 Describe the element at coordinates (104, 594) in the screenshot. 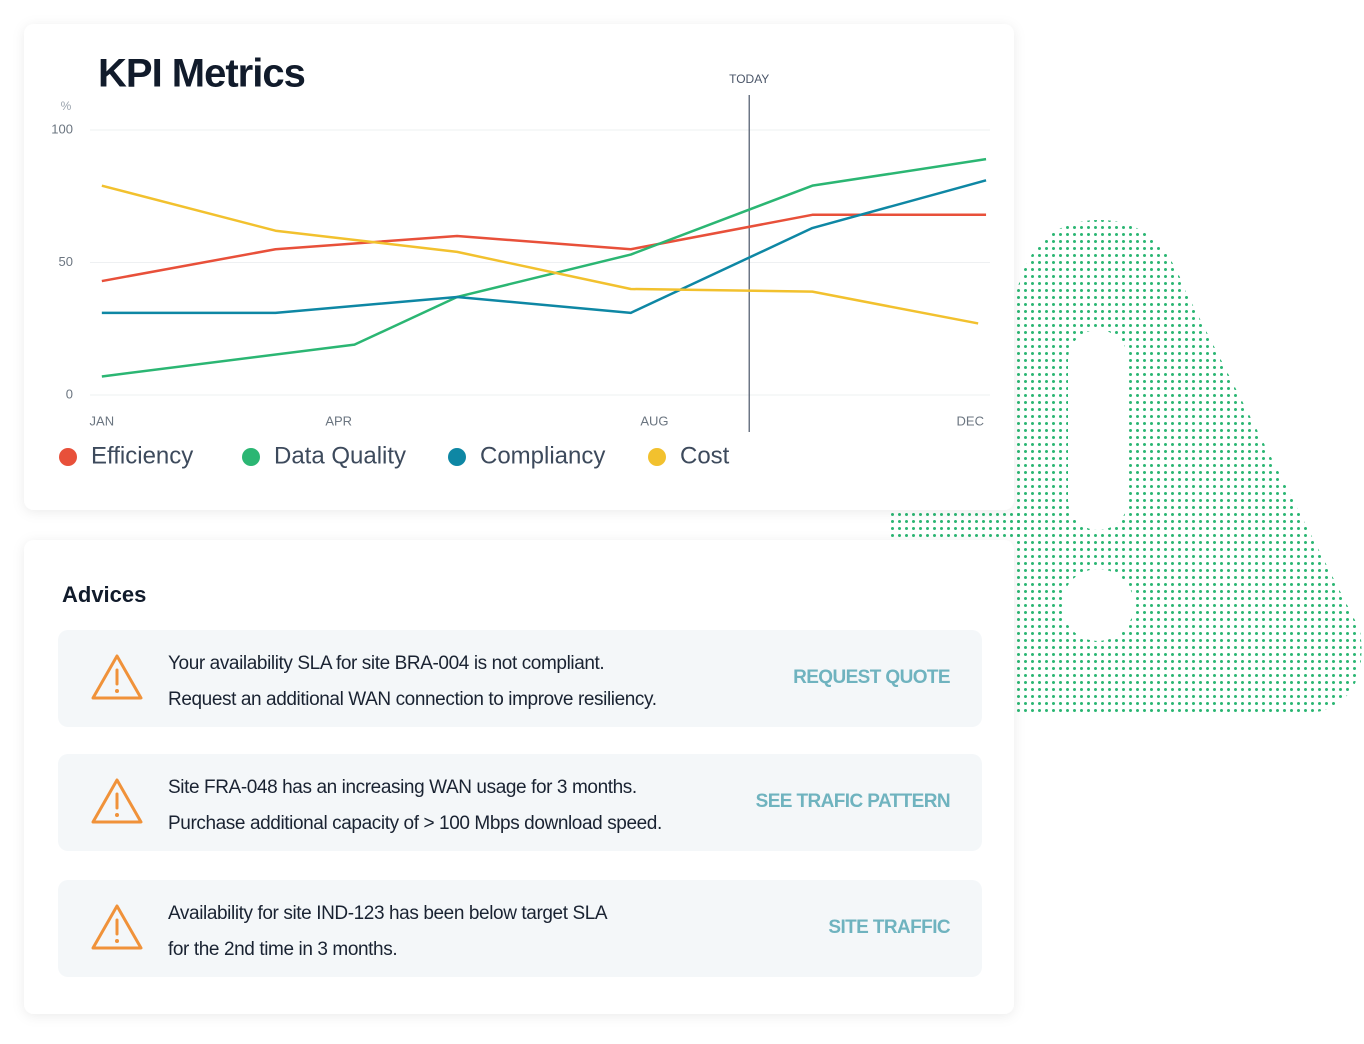

I see `advices-title: Advices` at that location.